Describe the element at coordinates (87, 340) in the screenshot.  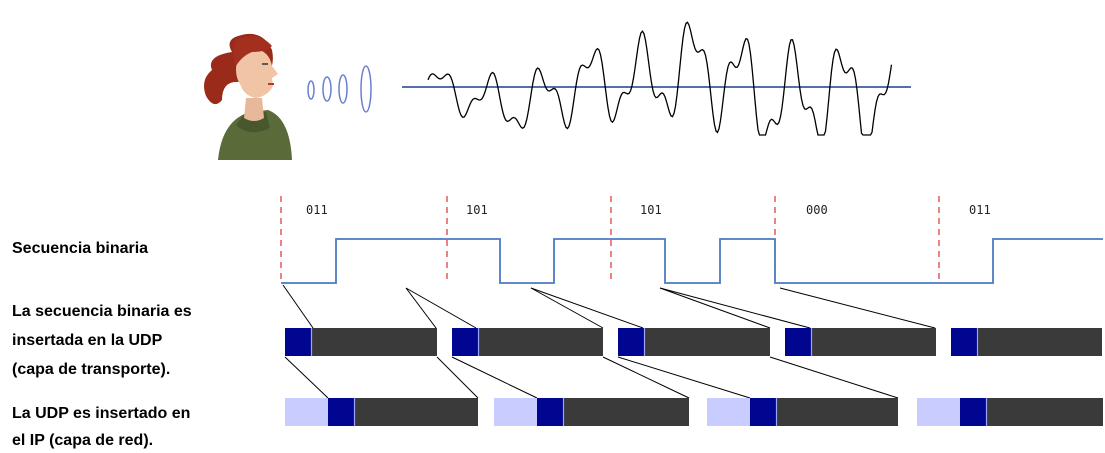
I see `label-udp-insertion-line2: insertada en la UDP` at that location.